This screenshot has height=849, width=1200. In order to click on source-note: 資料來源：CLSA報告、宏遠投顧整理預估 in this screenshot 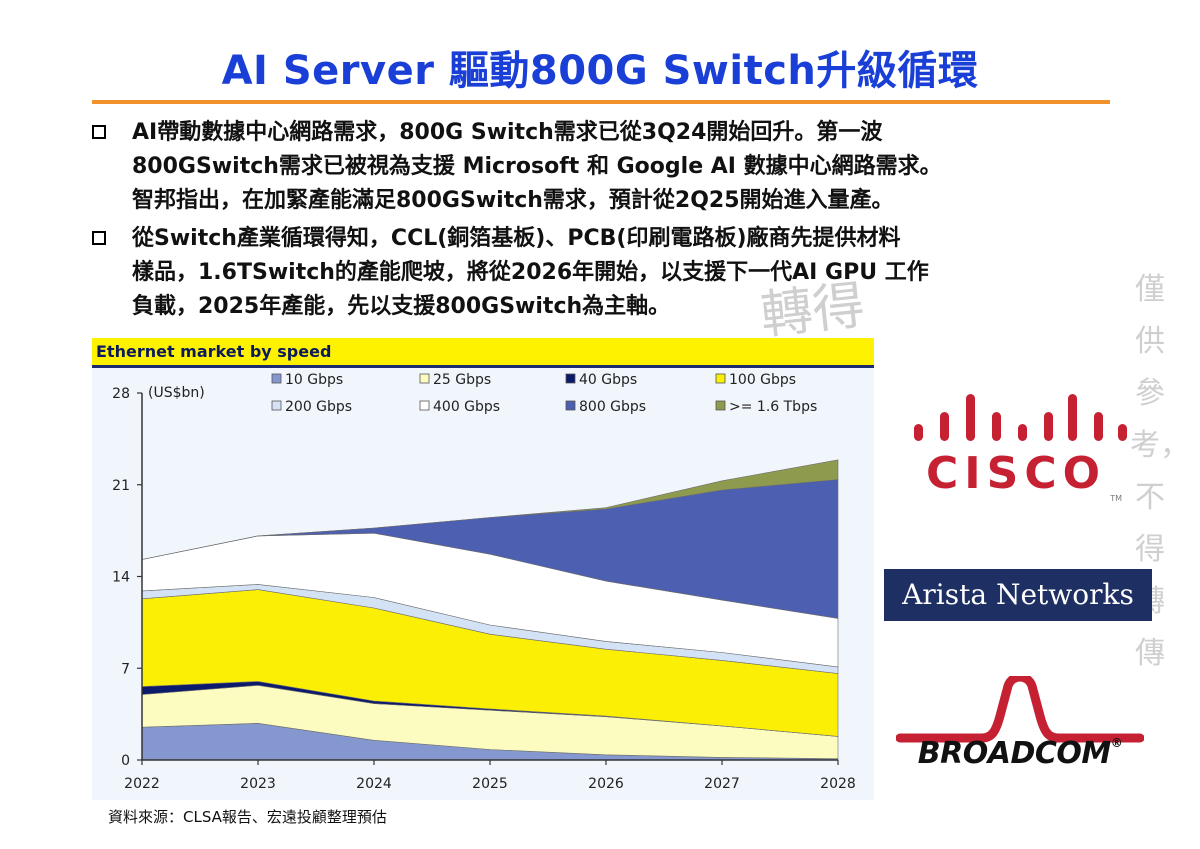, I will do `click(247, 817)`.